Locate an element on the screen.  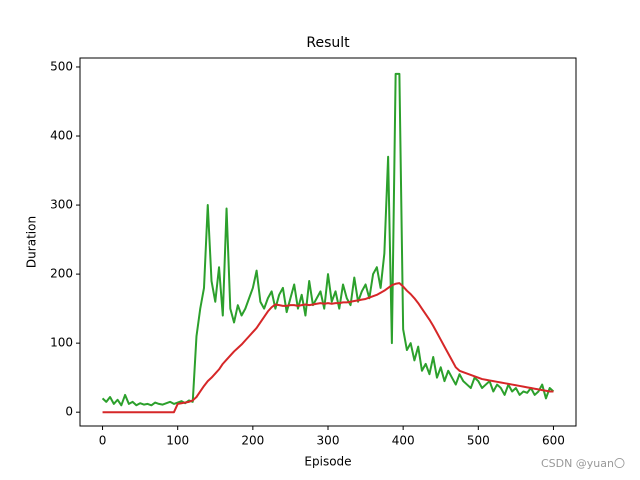
x-axis-label: Episode is located at coordinates (327, 462).